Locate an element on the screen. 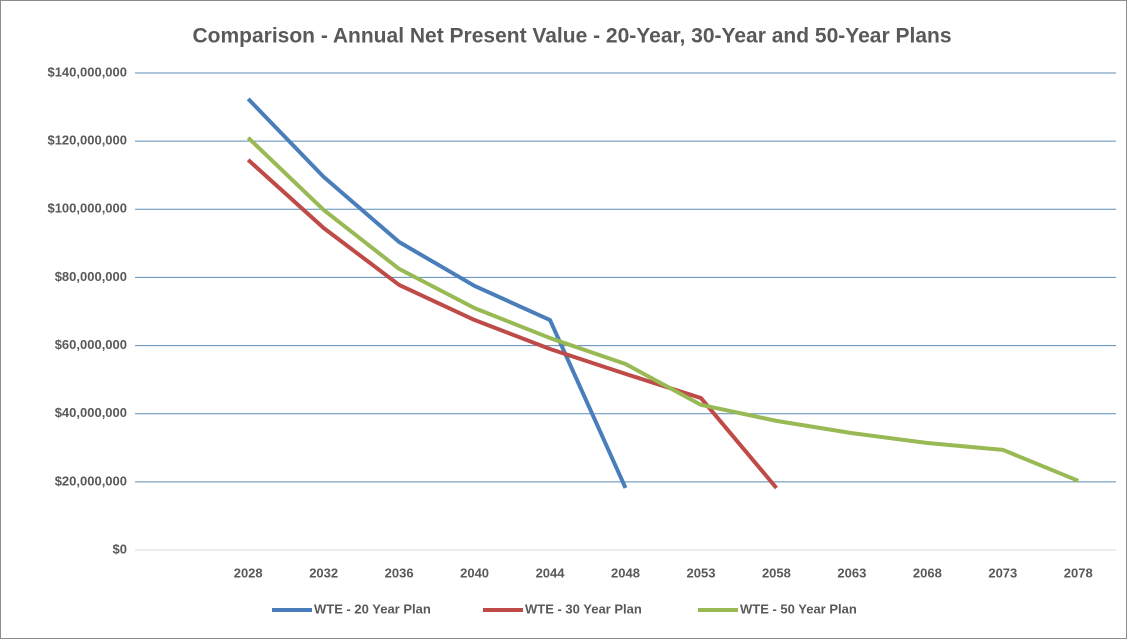 Image resolution: width=1128 pixels, height=640 pixels. x-tick-label: 2063 is located at coordinates (851, 572).